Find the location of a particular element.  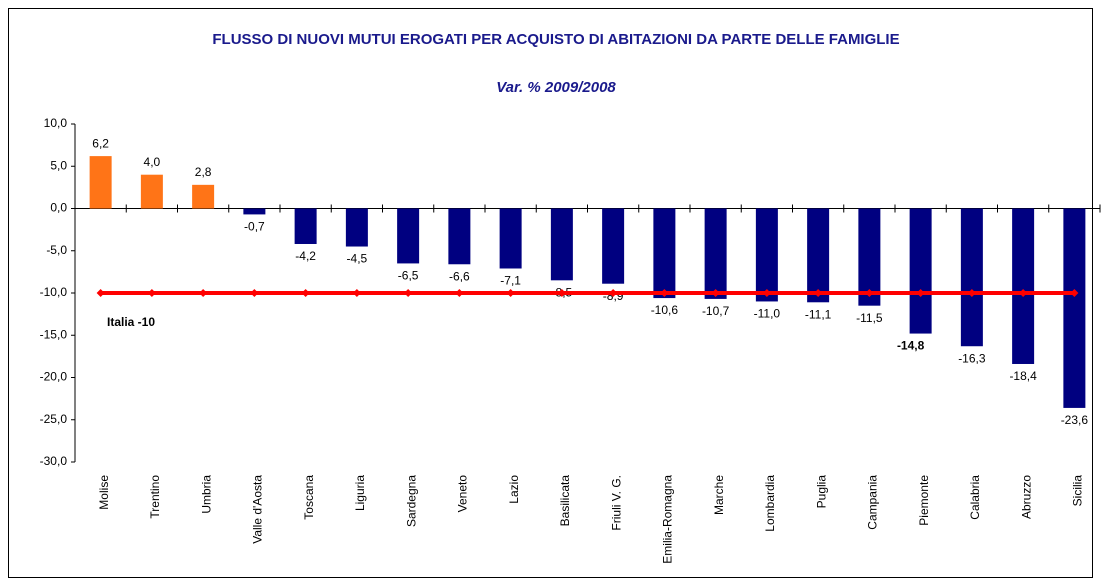

data-label: -4,2 is located at coordinates (305, 256).